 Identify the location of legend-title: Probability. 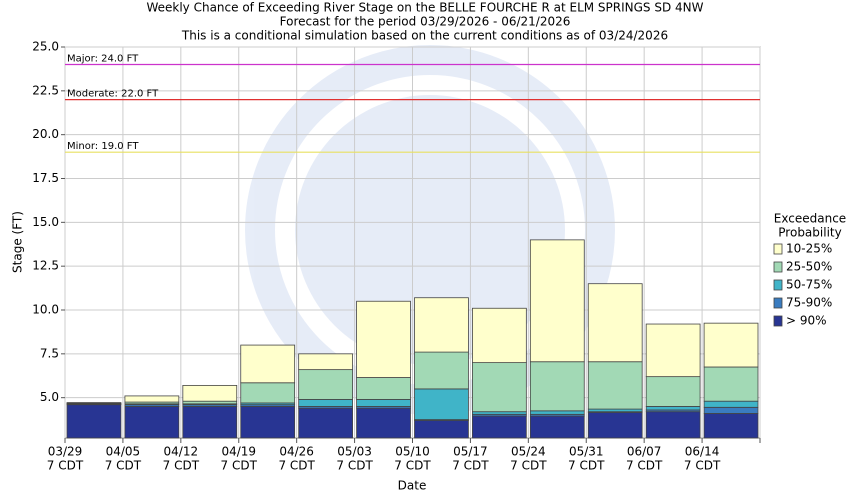
(809, 233).